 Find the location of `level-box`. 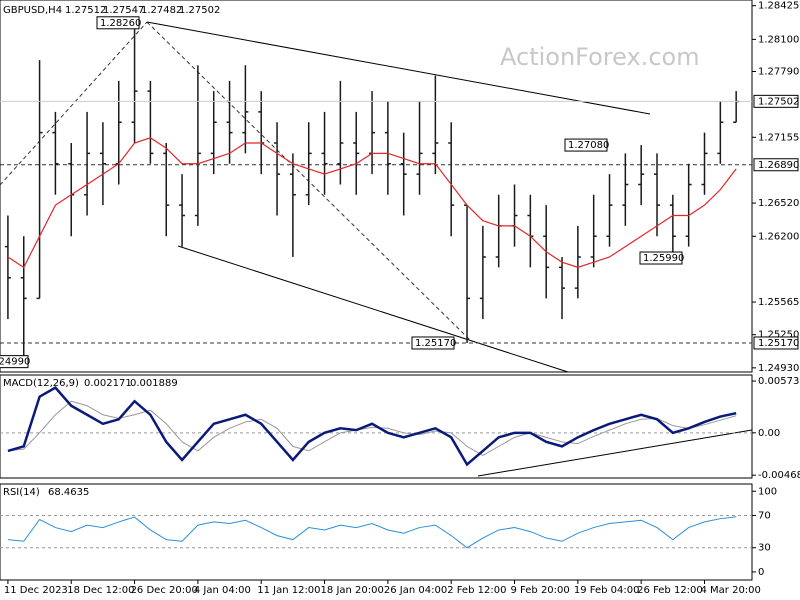

level-box is located at coordinates (776, 165).